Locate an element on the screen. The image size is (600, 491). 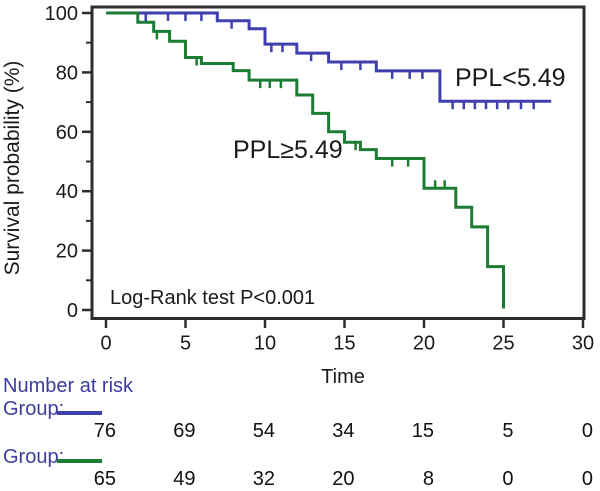
number-at-risk-title: Number at risk is located at coordinates (68, 386).